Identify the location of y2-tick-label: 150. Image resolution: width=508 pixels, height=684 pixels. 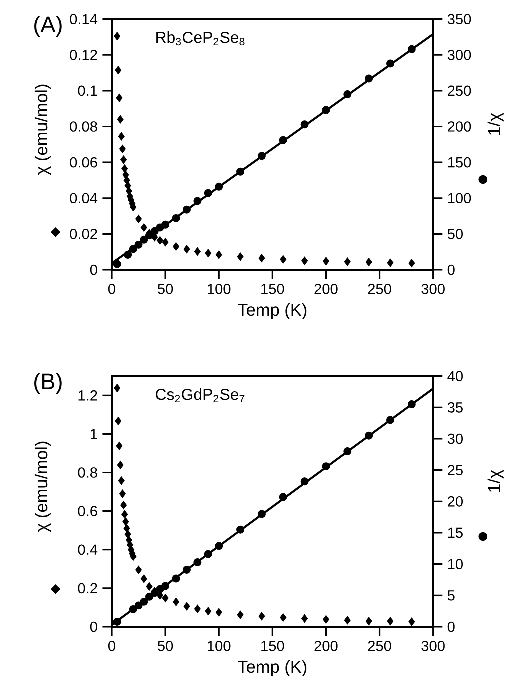
(459, 162).